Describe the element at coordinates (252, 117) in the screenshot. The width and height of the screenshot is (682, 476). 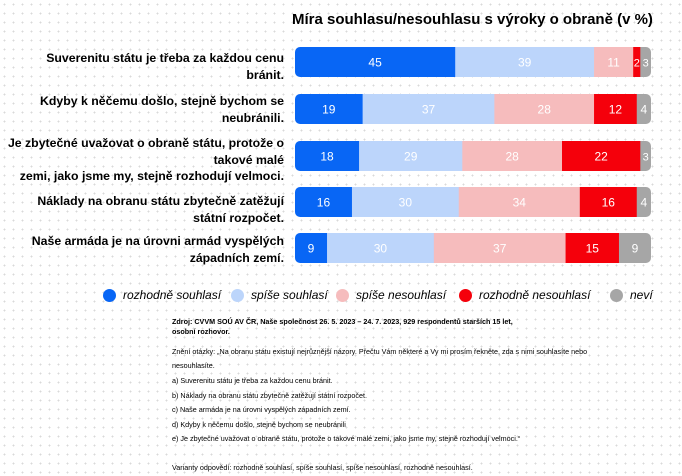
I see `category-label-line: neubránili.` at that location.